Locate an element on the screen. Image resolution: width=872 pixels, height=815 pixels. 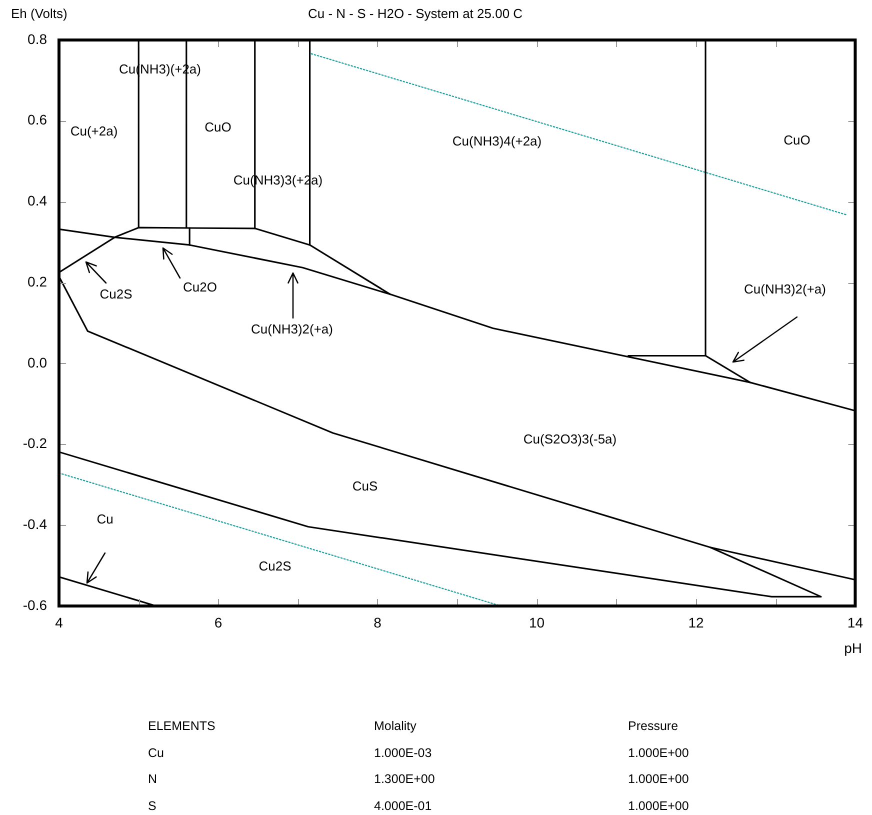
y-tick-label: 0.4 is located at coordinates (38, 200).